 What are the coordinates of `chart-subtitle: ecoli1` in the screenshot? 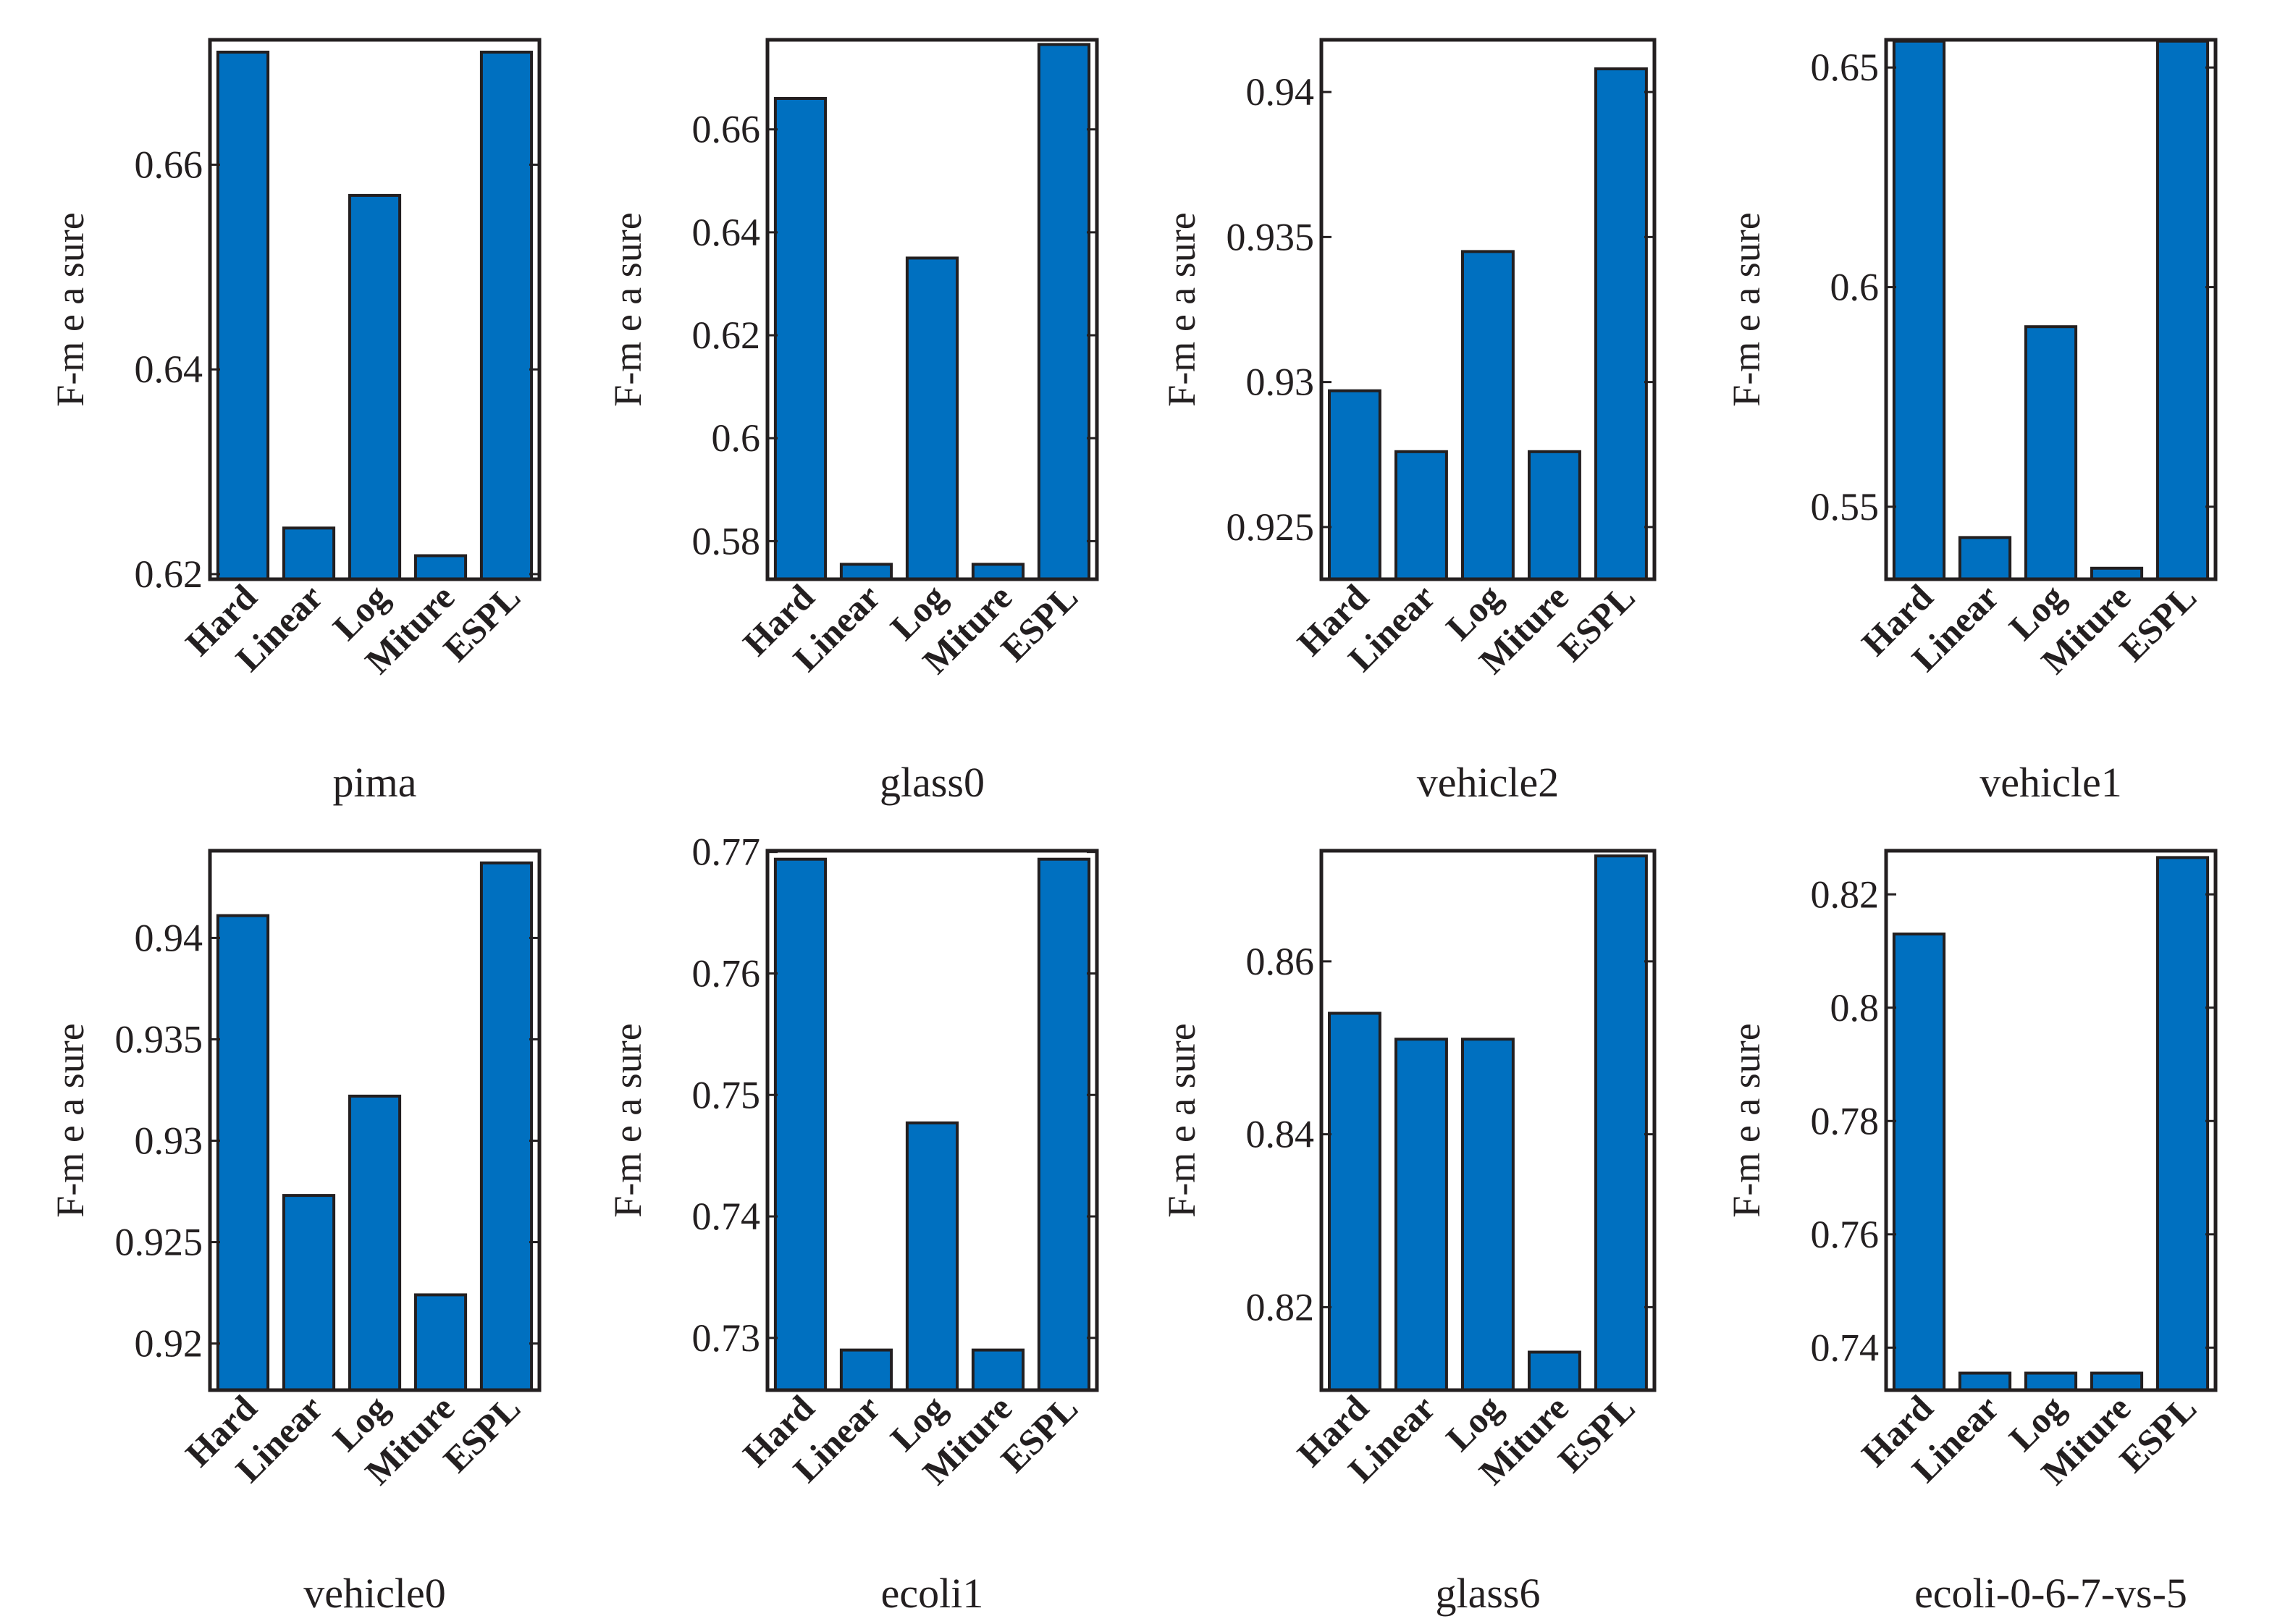 It's located at (932, 1593).